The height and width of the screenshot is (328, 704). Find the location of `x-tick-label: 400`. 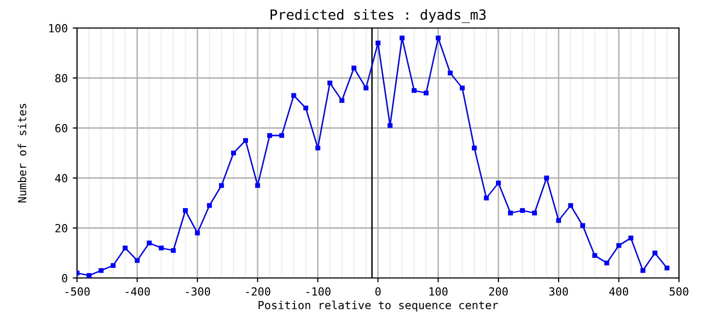

x-tick-label: 400 is located at coordinates (618, 291).